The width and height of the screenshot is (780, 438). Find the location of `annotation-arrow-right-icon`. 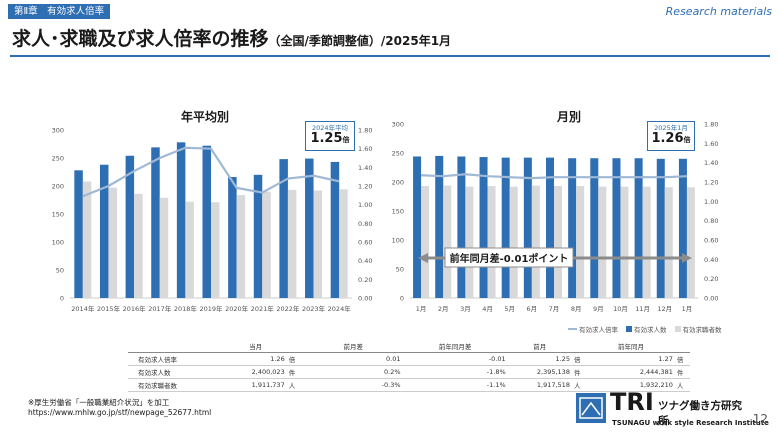

annotation-arrow-right-icon is located at coordinates (687, 258).